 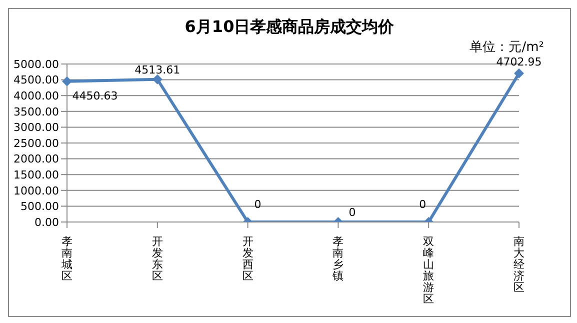 What do you see at coordinates (290, 27) in the screenshot?
I see `chart-title: 6月10日孝感商品房成交均价` at bounding box center [290, 27].